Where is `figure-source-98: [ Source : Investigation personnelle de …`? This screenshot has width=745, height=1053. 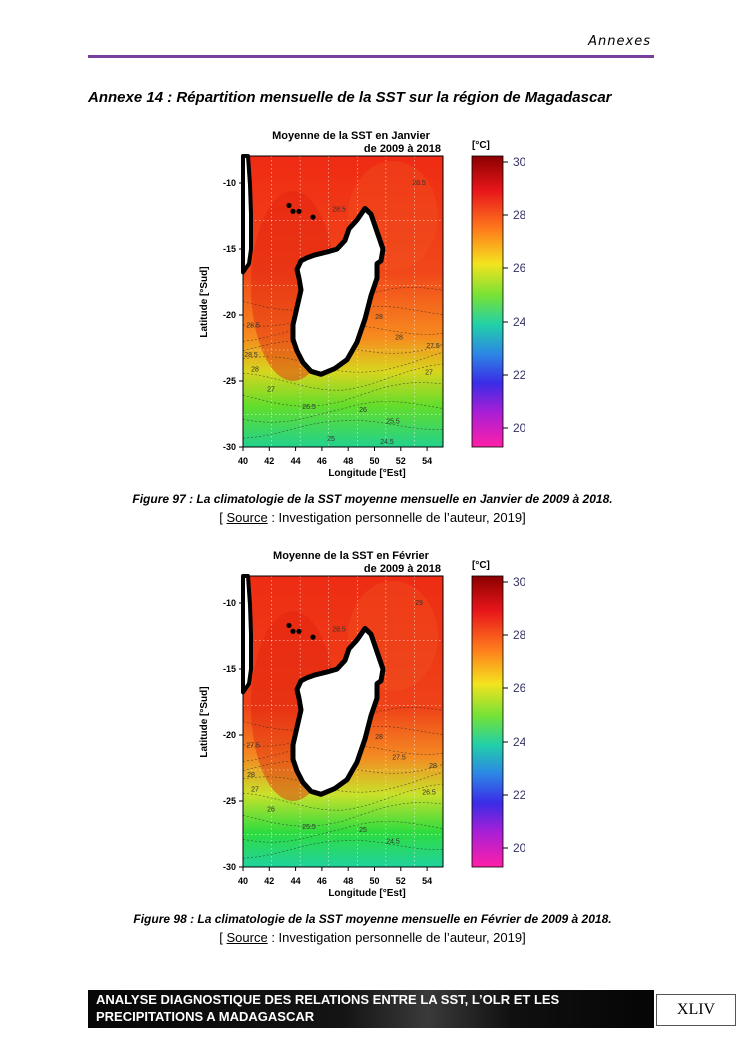 figure-source-98: [ Source : Investigation personnelle de … is located at coordinates (372, 937).